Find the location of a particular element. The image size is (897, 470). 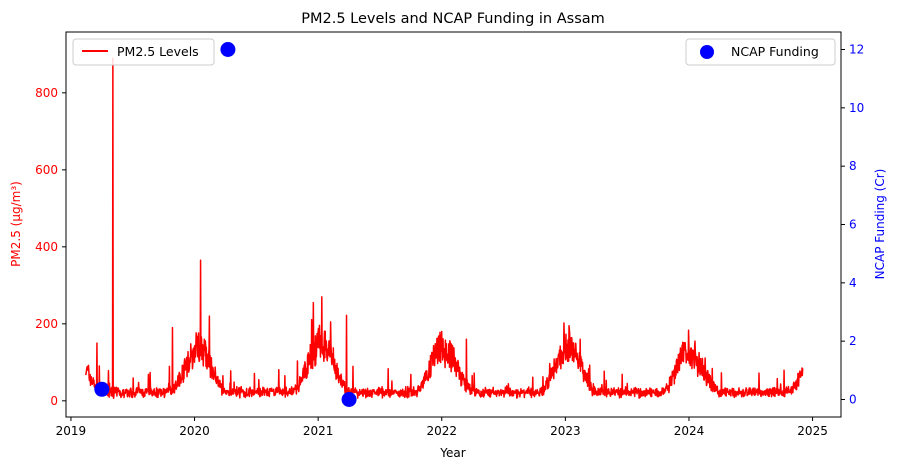

x-axis: 2019 2020 2021 2022 2023 2024 2025 is located at coordinates (442, 427).